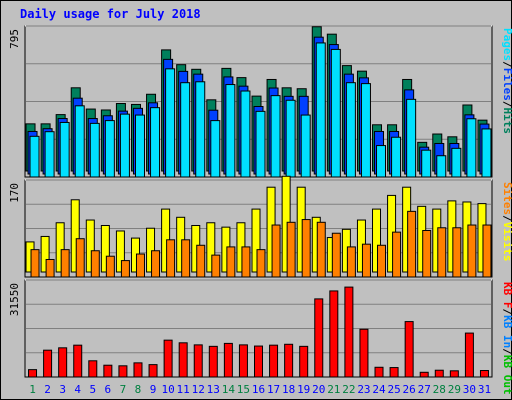 This screenshot has height=400, width=512. What do you see at coordinates (47, 389) in the screenshot?
I see `day-label-2: 2` at bounding box center [47, 389].